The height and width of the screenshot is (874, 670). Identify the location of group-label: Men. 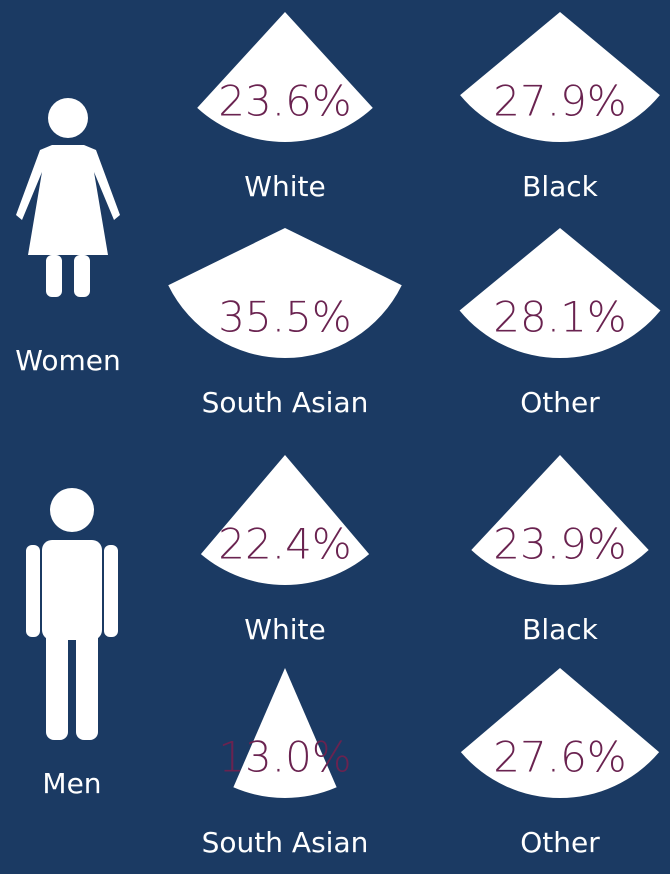
(71, 783).